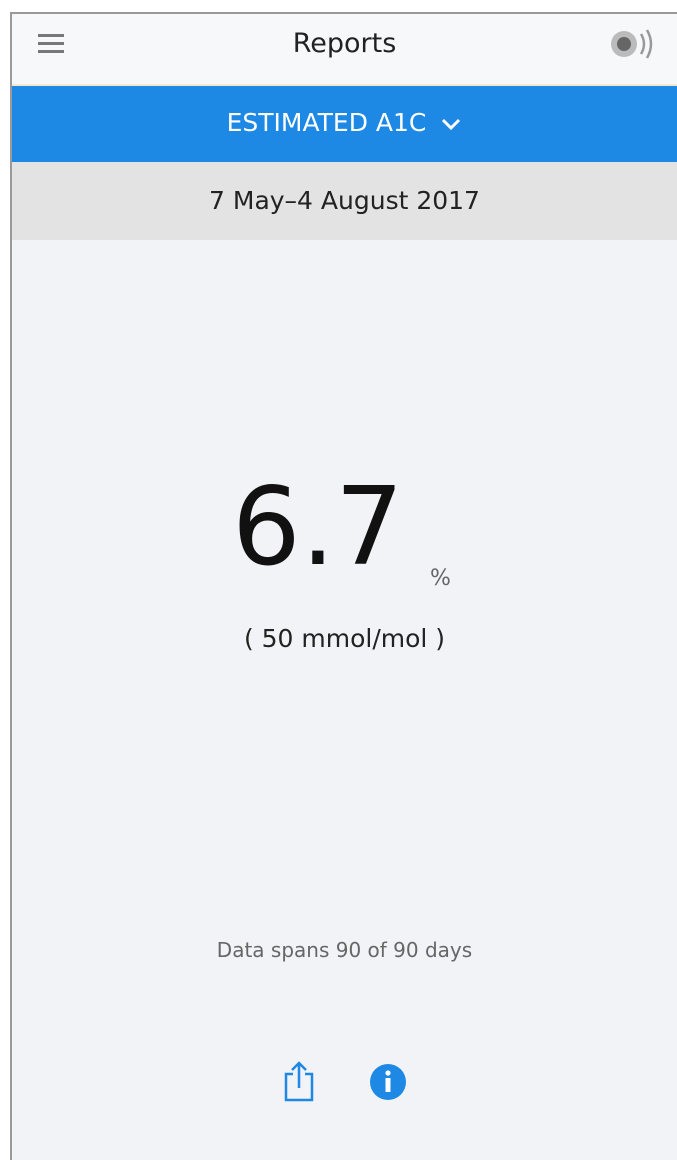 This screenshot has height=1160, width=677. Describe the element at coordinates (53, 44) in the screenshot. I see `menu-icon` at that location.